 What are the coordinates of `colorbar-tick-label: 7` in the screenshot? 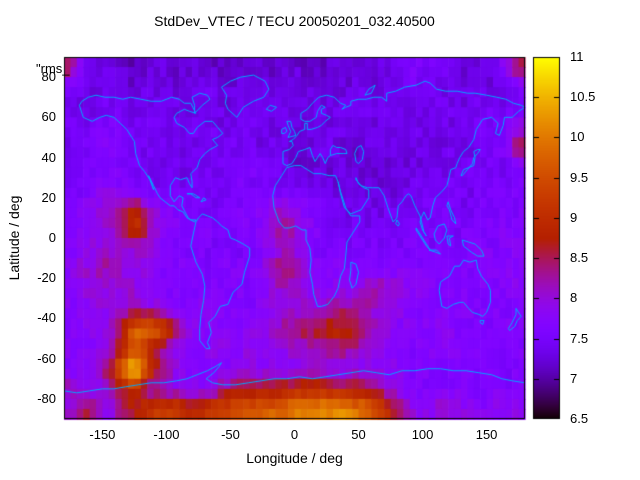 It's located at (574, 378).